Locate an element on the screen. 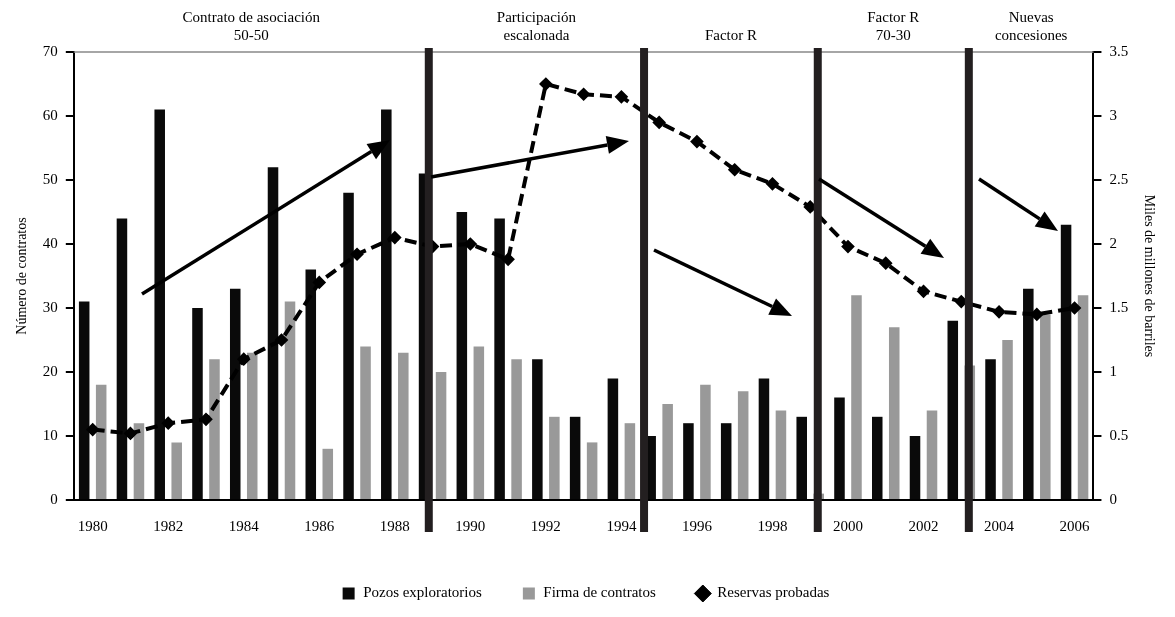  y2-tick-label: 1 is located at coordinates (1113, 370).